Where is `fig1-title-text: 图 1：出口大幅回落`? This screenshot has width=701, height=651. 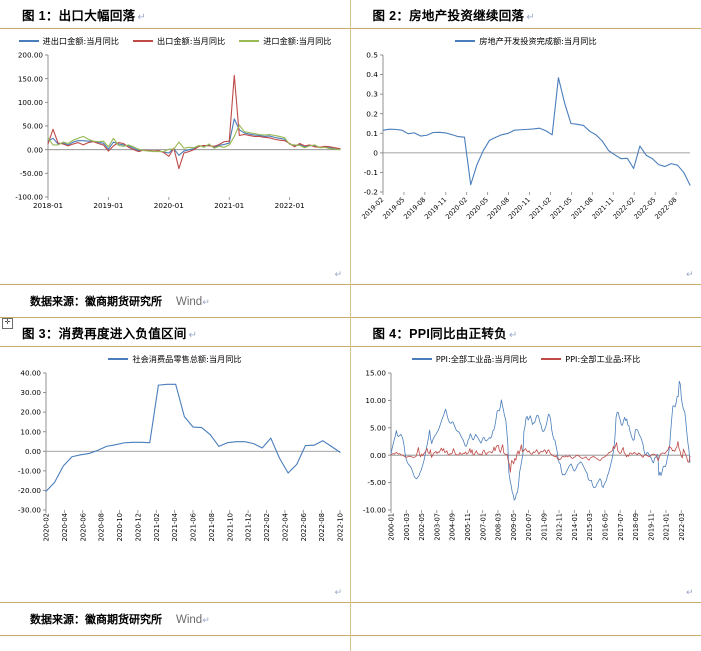 fig1-title-text: 图 1：出口大幅回落 is located at coordinates (79, 16).